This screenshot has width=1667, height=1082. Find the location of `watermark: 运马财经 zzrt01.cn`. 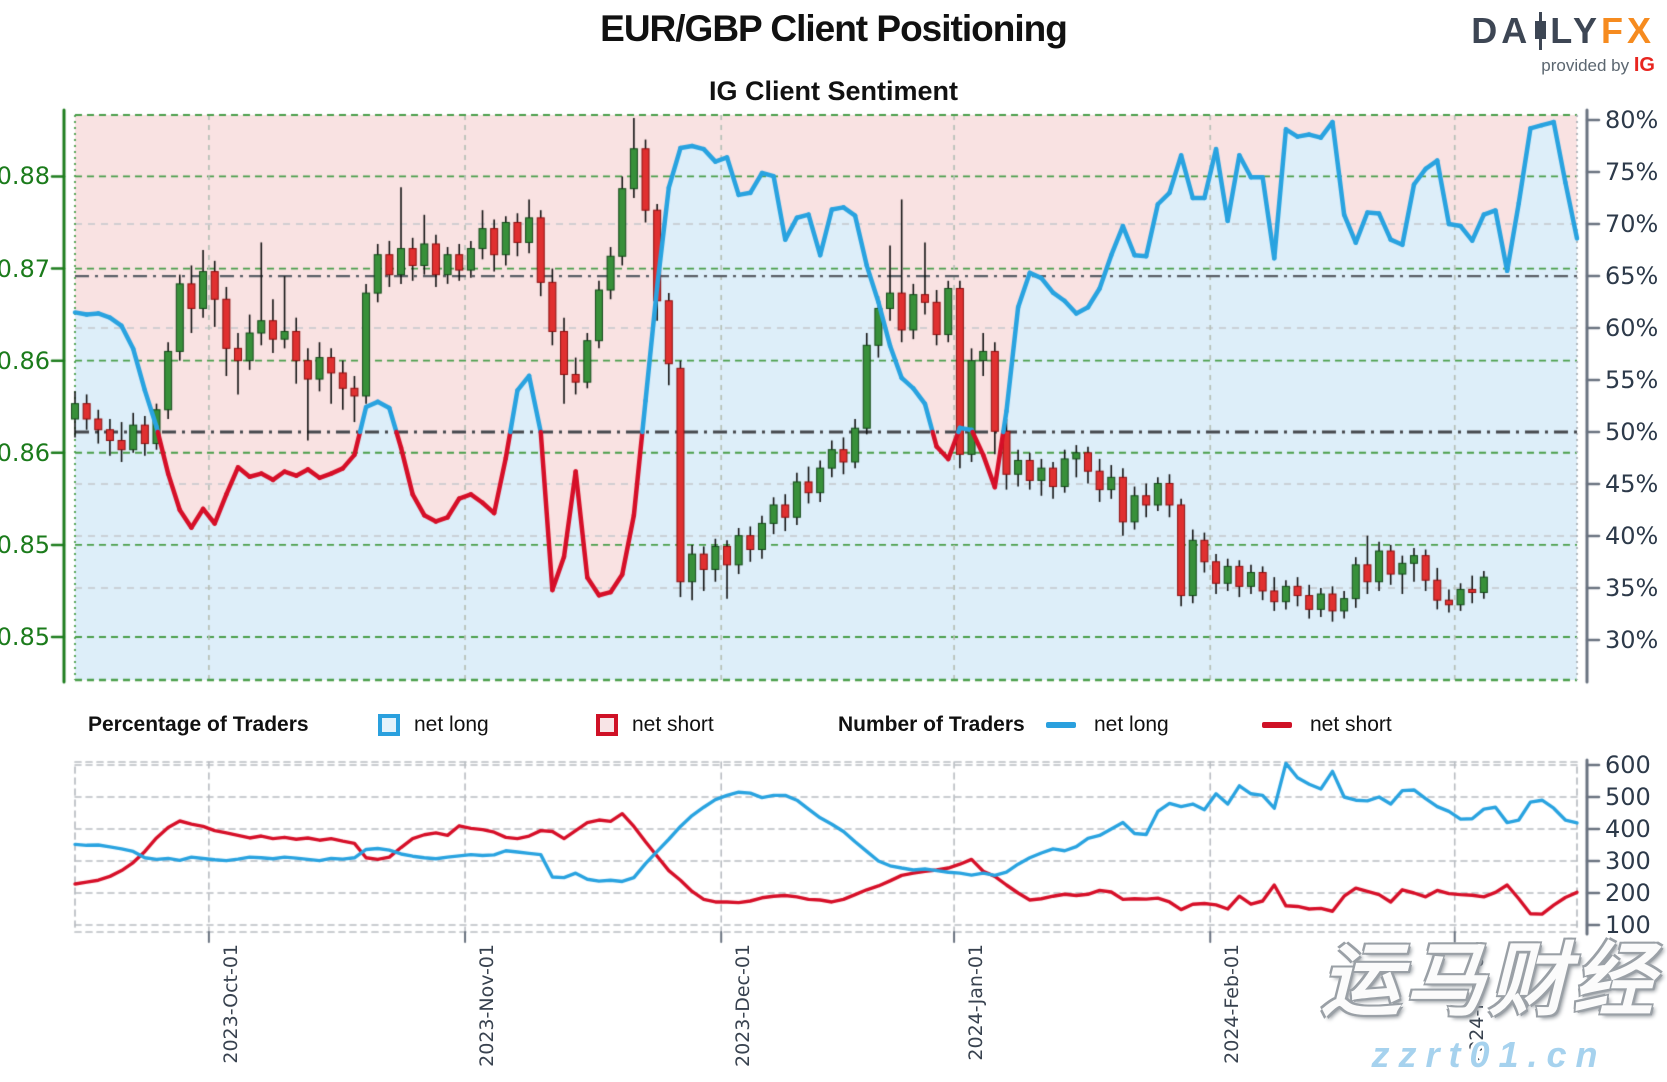

watermark: 运马财经 zzrt01.cn is located at coordinates (1489, 996).